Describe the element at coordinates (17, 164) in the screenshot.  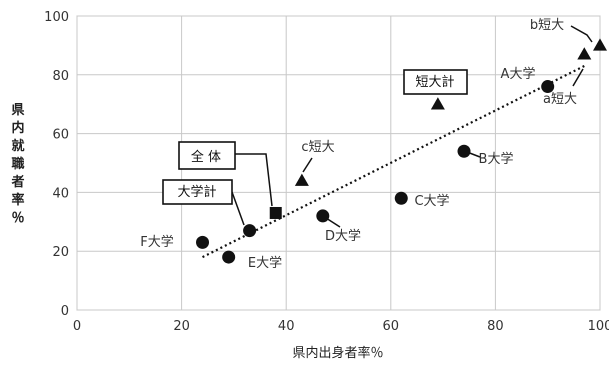
I see `y-axis-title: 県内就職者率％` at that location.